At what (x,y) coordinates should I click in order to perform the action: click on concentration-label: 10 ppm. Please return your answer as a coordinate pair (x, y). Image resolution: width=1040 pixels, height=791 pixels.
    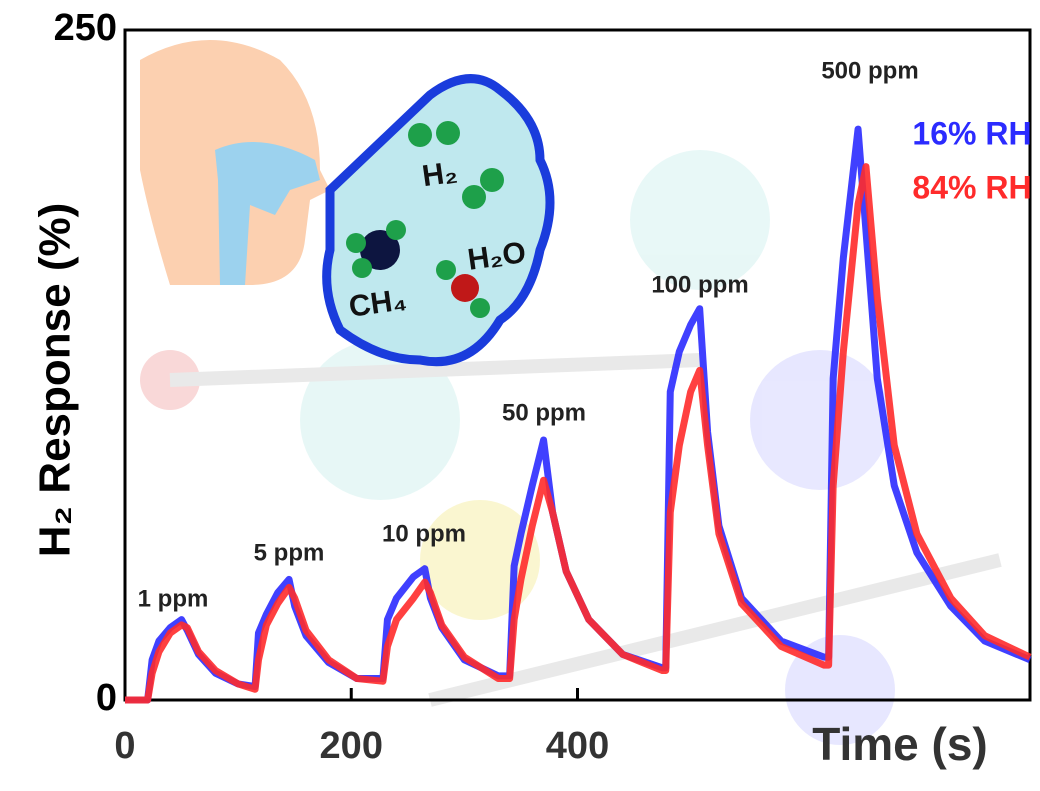
    Looking at the image, I should click on (424, 533).